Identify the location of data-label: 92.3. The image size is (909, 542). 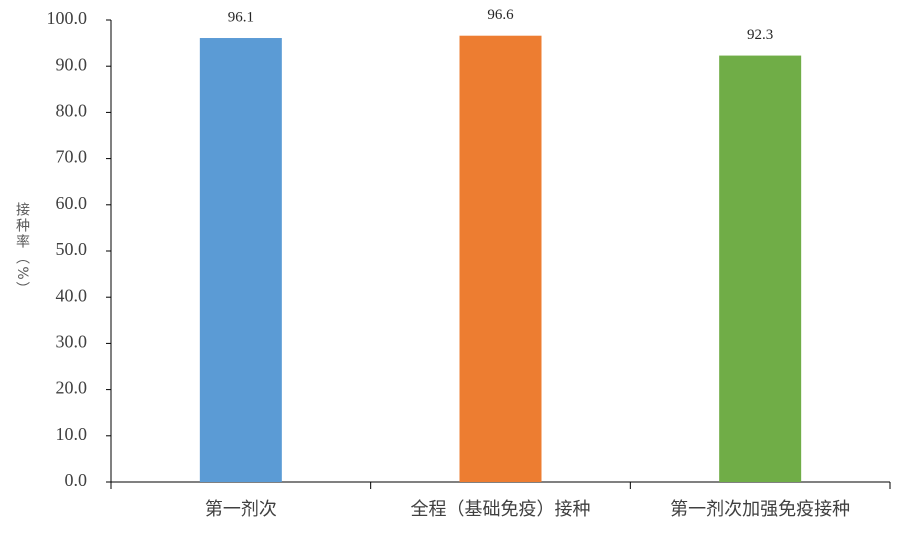
(760, 35).